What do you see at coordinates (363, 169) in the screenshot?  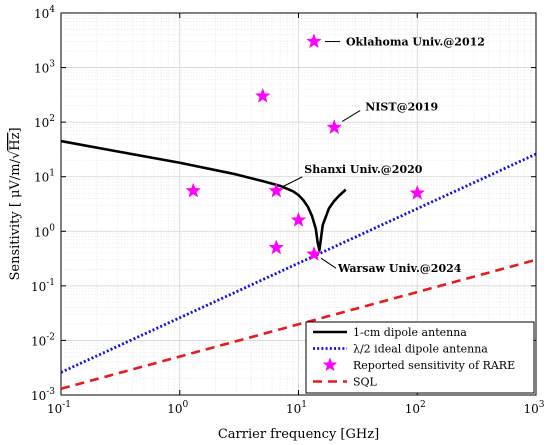 I see `annotation-label: Shanxi Univ.@2020` at bounding box center [363, 169].